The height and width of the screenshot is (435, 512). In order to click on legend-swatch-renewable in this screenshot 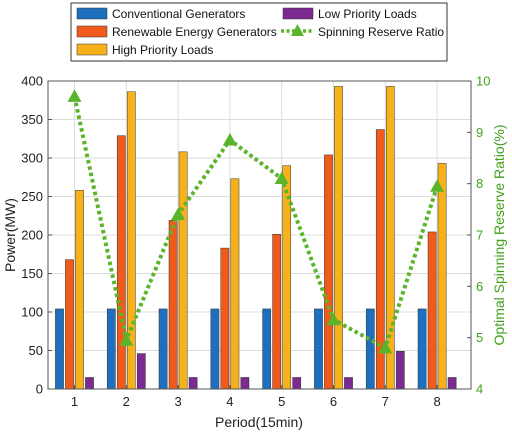, I will do `click(92, 31)`.